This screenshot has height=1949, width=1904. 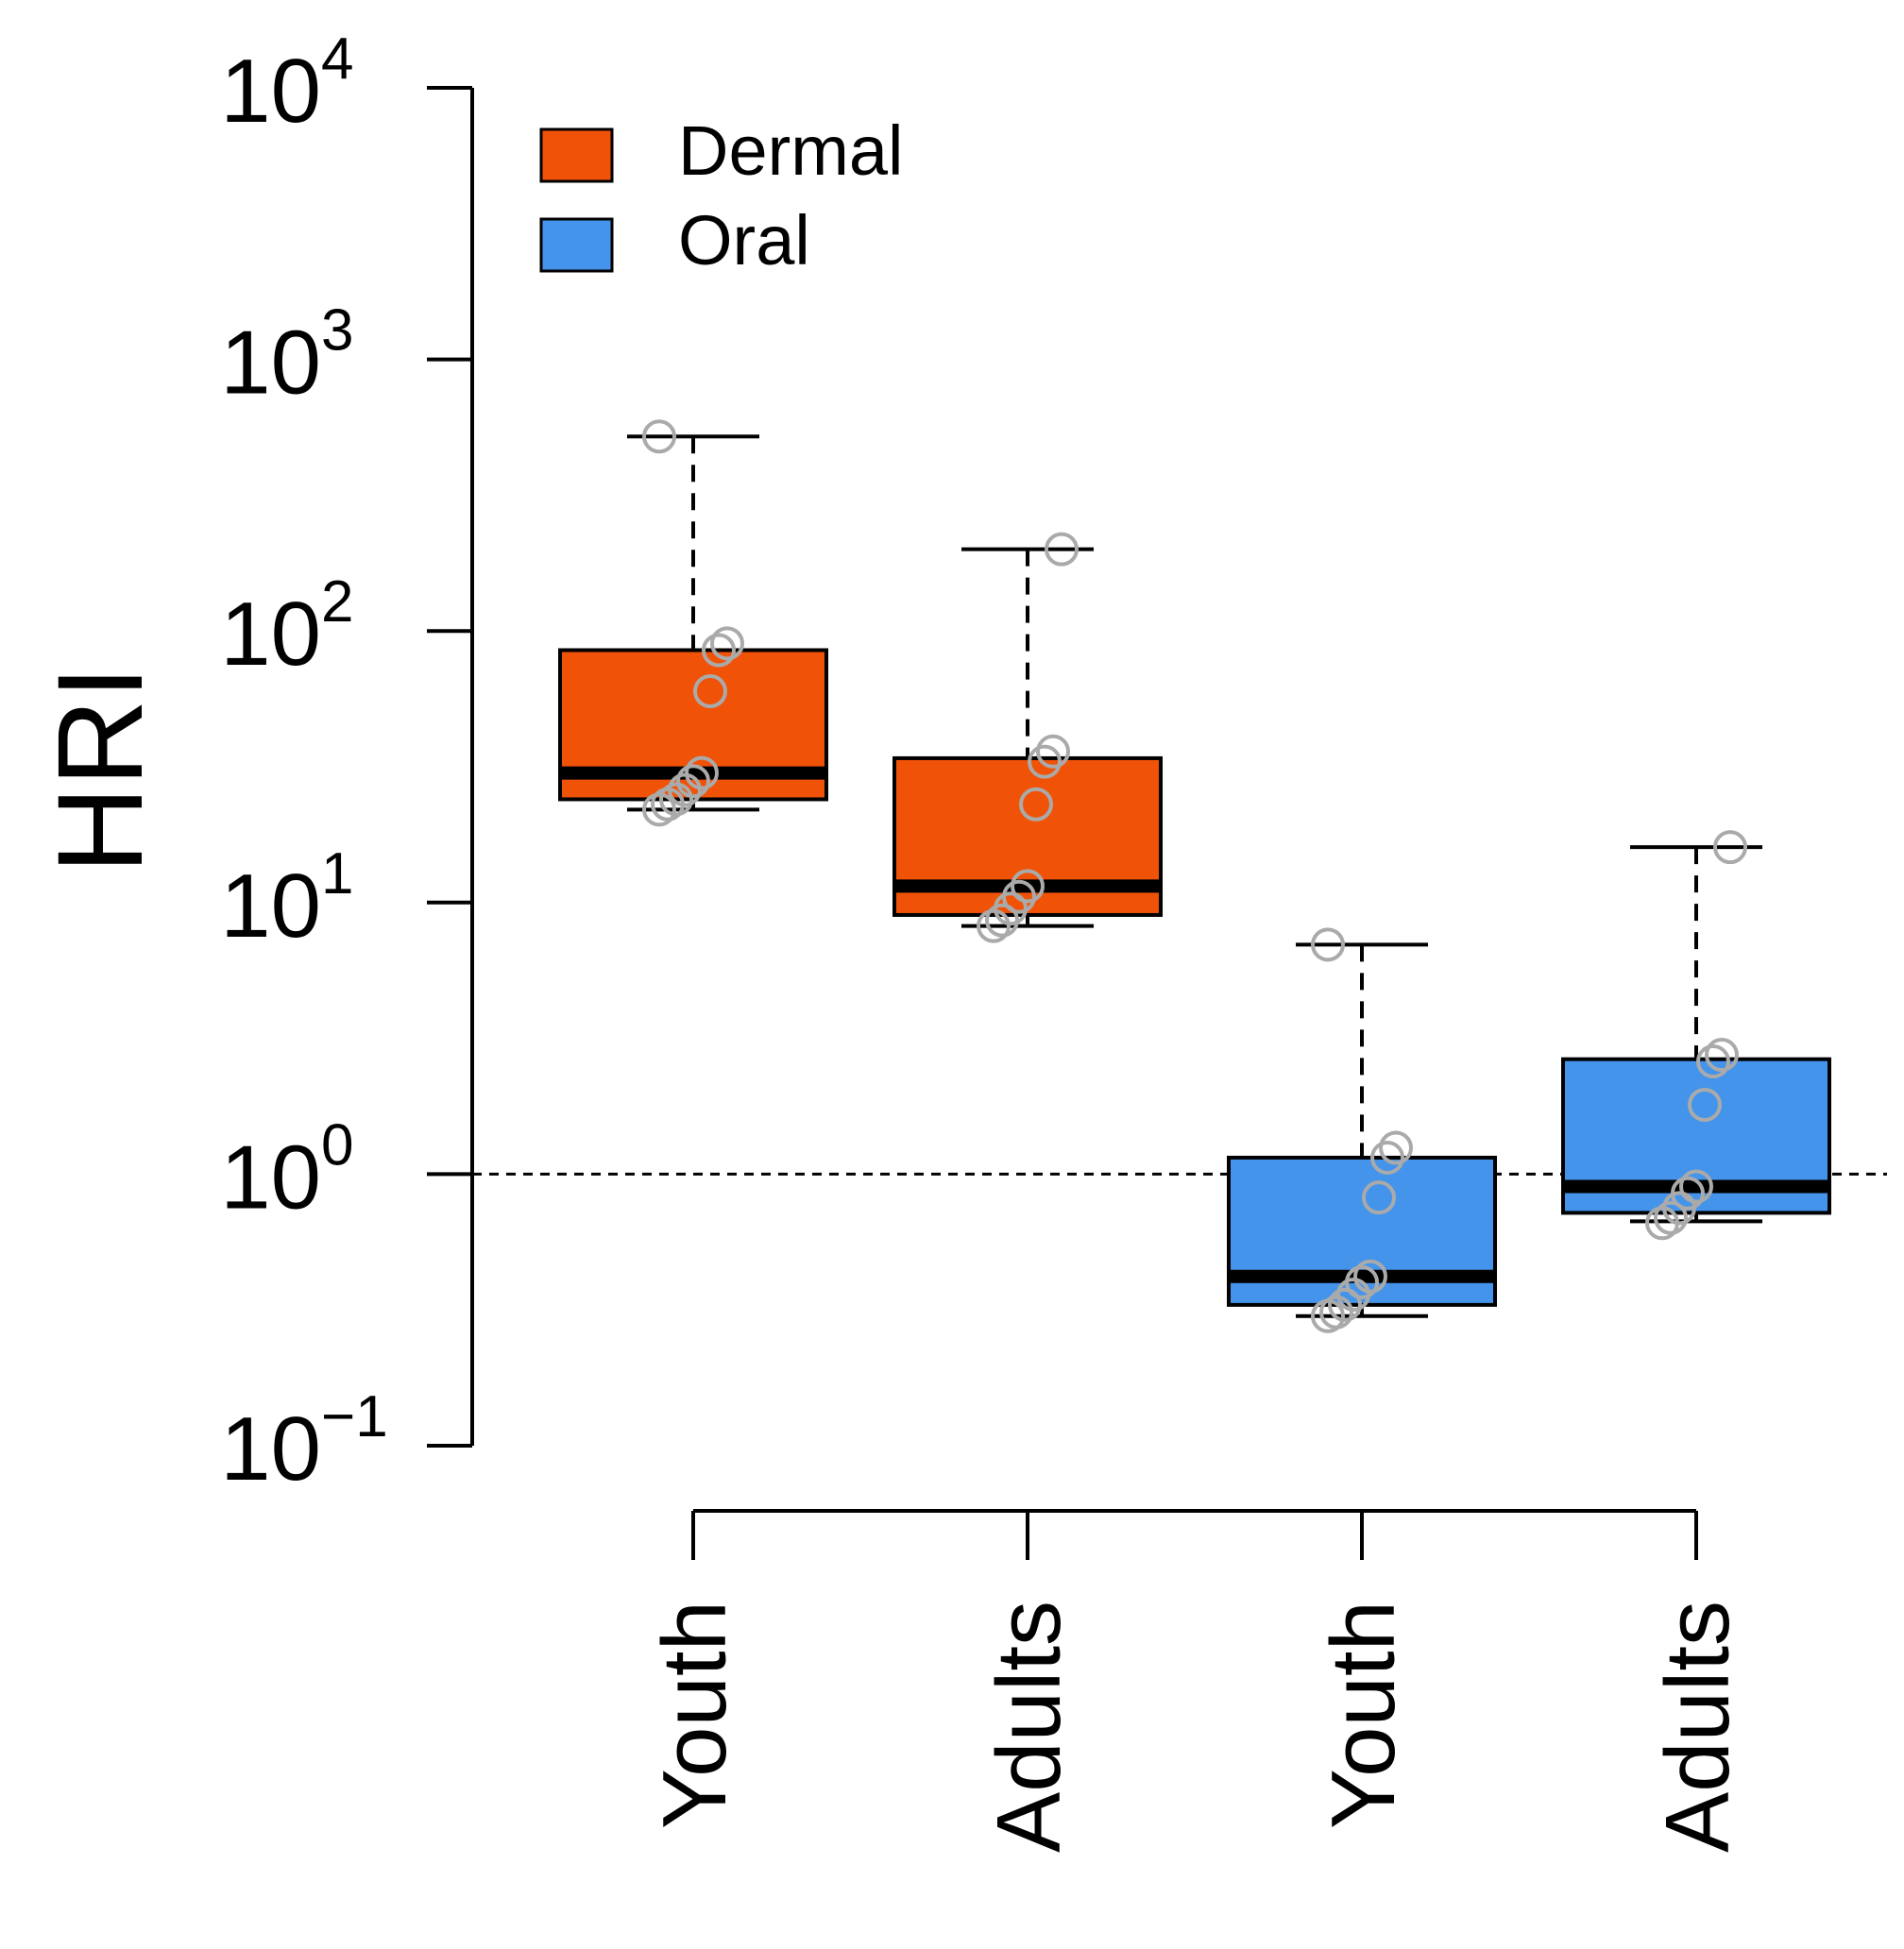 I want to click on x-tick-label-0: Youth, so click(x=694, y=1715).